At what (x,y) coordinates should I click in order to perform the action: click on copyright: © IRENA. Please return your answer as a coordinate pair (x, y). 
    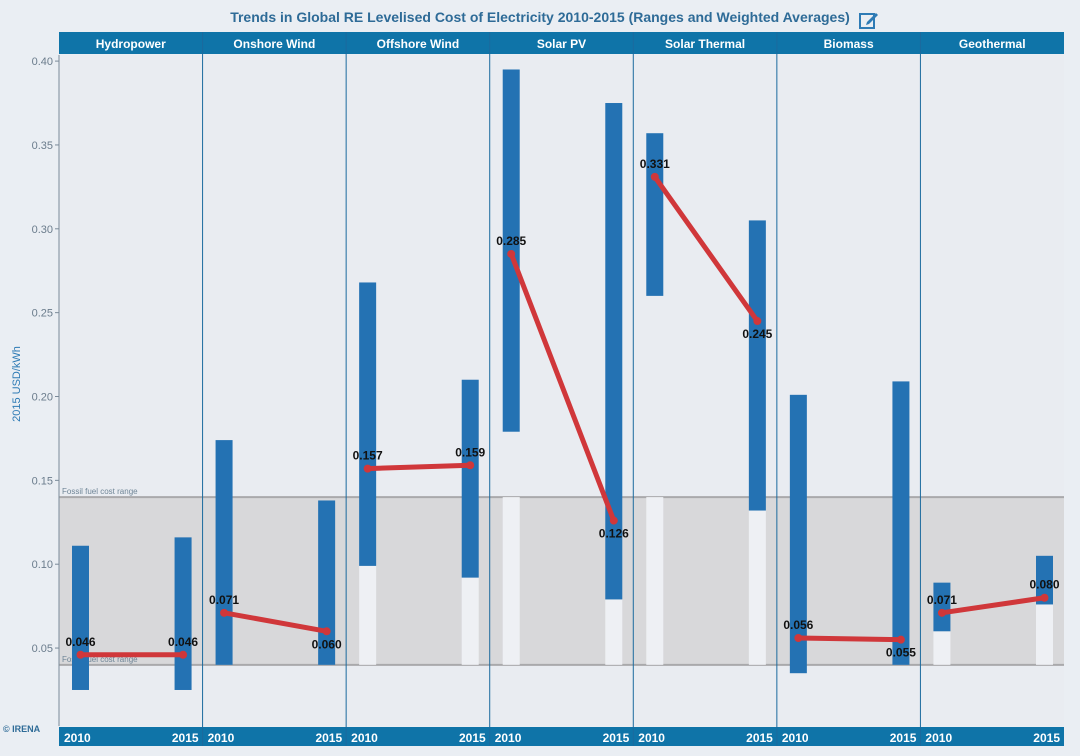
    Looking at the image, I should click on (22, 729).